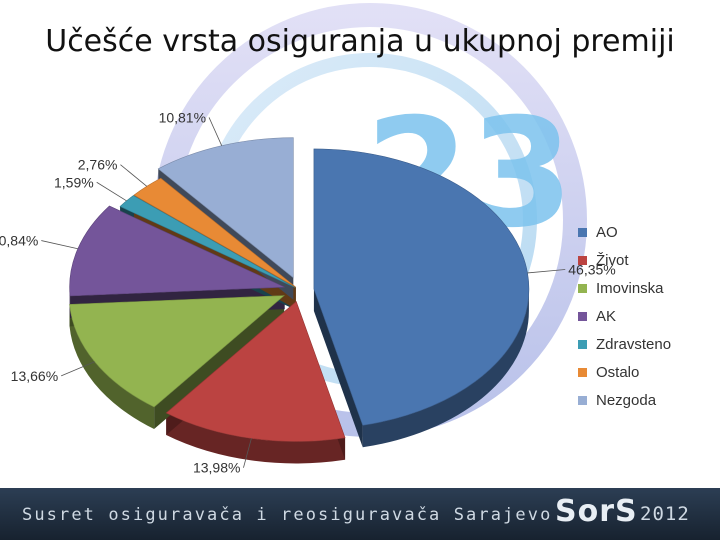  I want to click on leader-line-zdravsteno, so click(111, 191).